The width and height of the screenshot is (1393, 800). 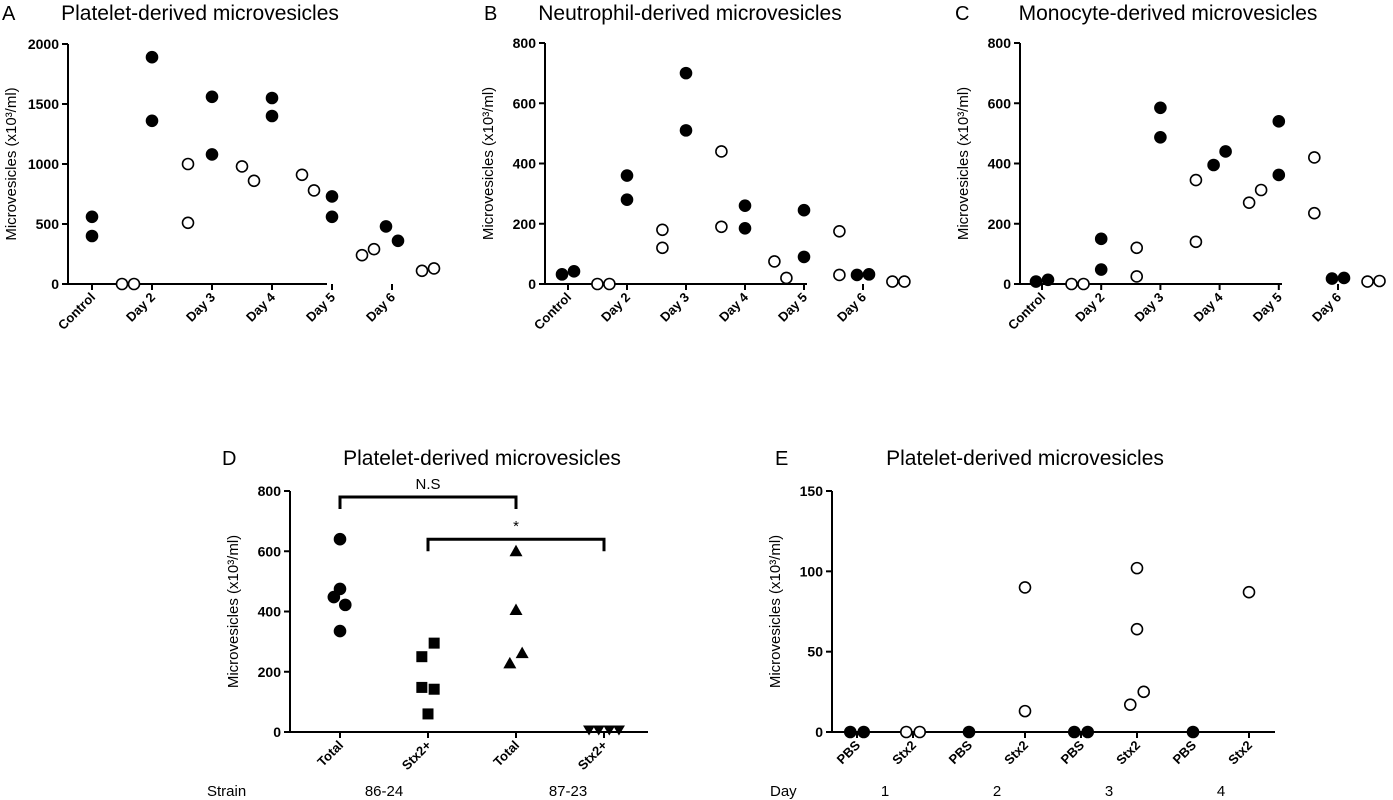 I want to click on y-tick-label: 200, so click(x=1000, y=224).